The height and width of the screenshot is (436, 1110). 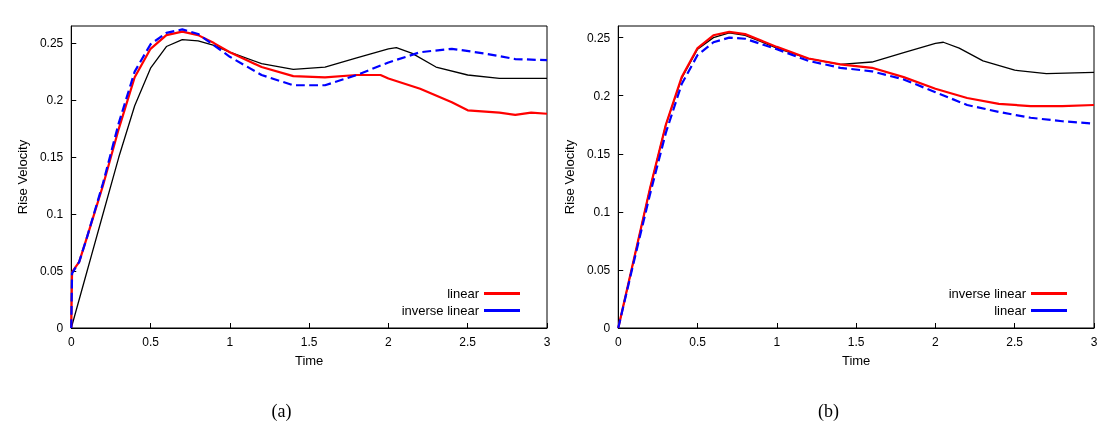 I want to click on text: (a), so click(x=281, y=411).